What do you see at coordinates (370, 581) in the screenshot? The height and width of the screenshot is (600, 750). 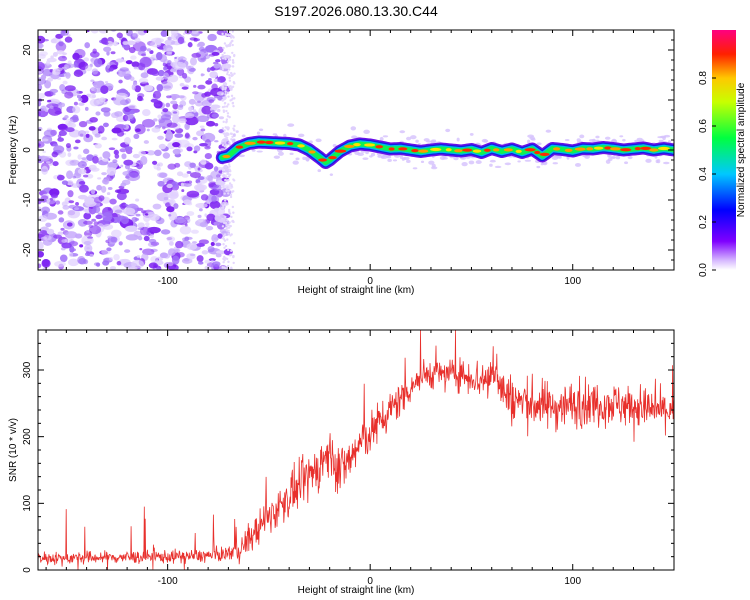 I see `snr-xtick-label: 0` at bounding box center [370, 581].